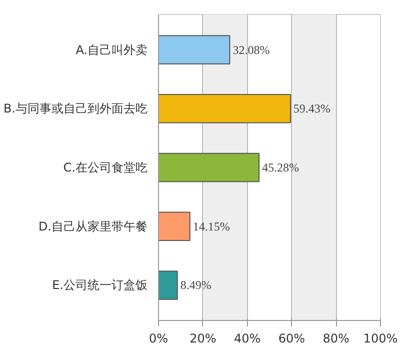 The width and height of the screenshot is (400, 350). What do you see at coordinates (100, 285) in the screenshot?
I see `y-tick-label: E.公司统一订盒饭` at bounding box center [100, 285].